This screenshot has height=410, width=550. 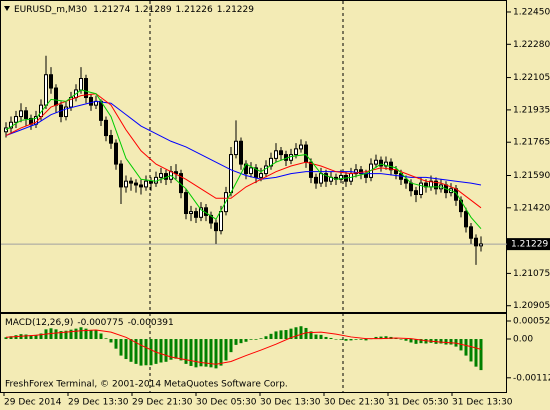 What do you see at coordinates (531, 176) in the screenshot?
I see `y-tick-label: 1.21590` at bounding box center [531, 176].